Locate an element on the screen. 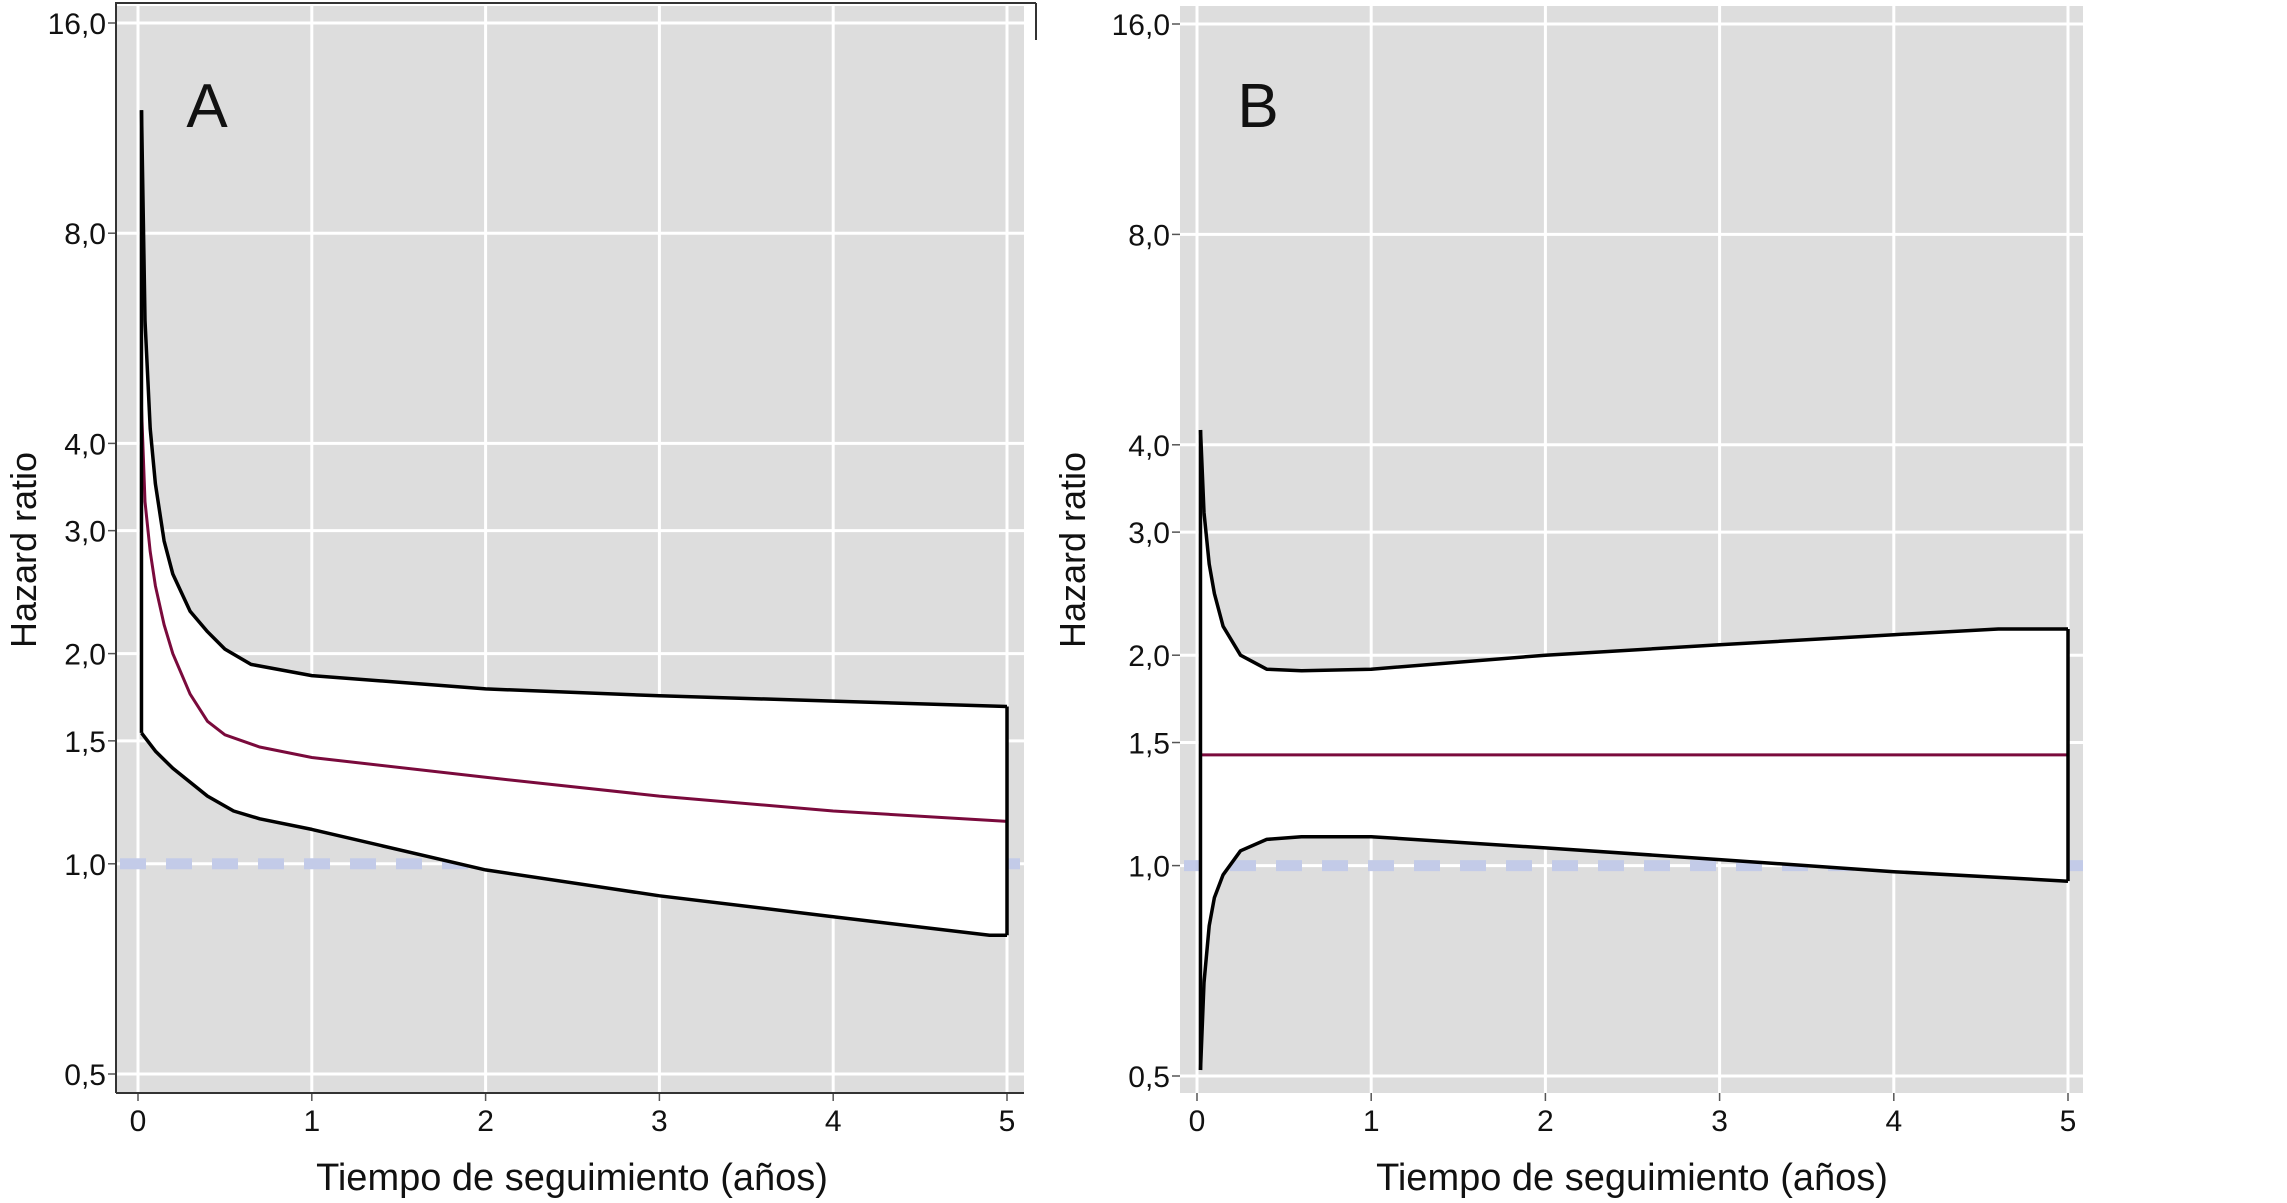  panel-label: B is located at coordinates (1257, 106).